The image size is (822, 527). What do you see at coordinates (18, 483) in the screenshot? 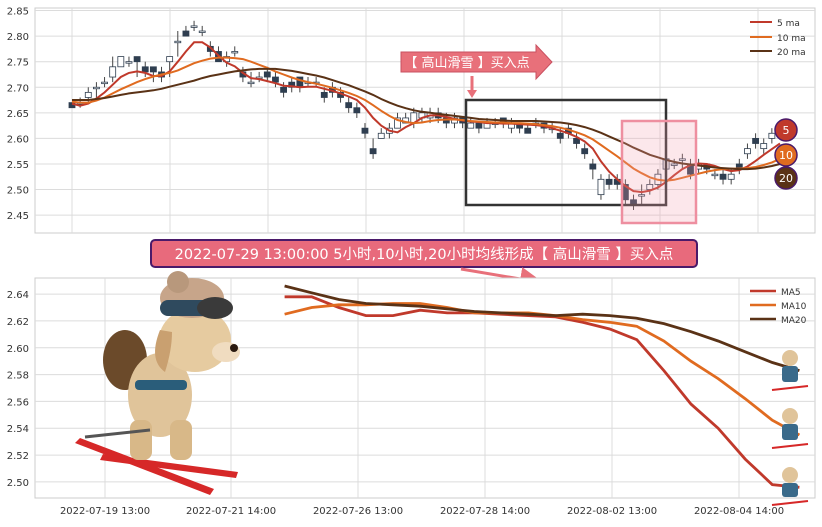
I see `bottom-y-tick-label: 2.50` at bounding box center [18, 483].